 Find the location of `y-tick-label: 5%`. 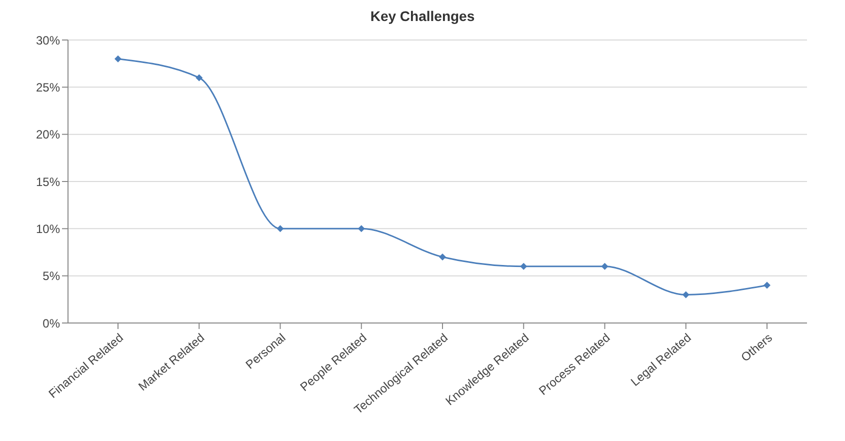

y-tick-label: 5% is located at coordinates (51, 276).